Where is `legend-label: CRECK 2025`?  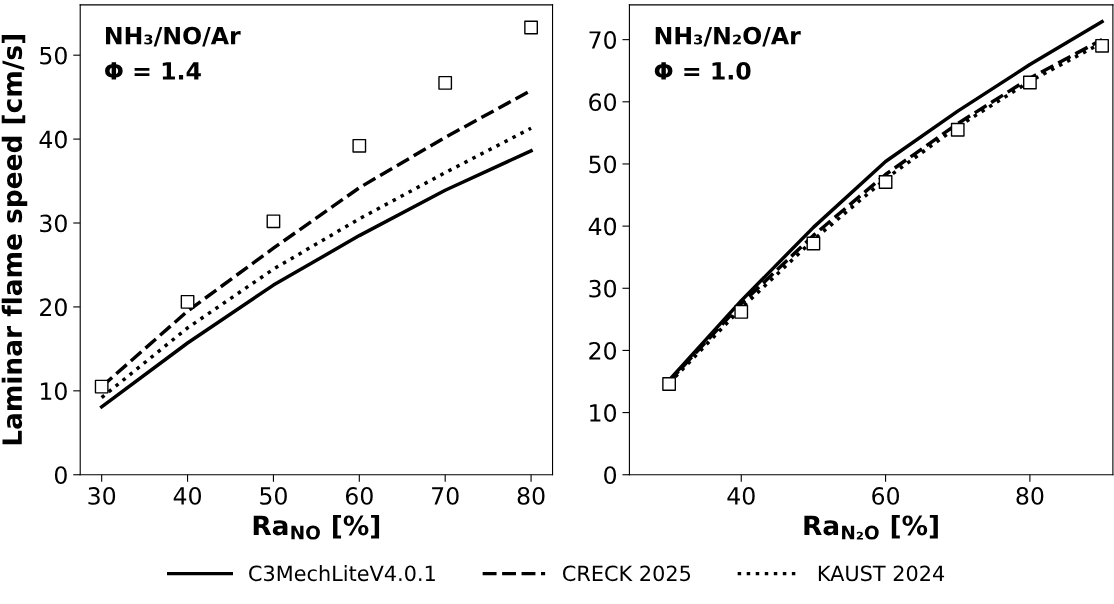
legend-label: CRECK 2025 is located at coordinates (626, 573).